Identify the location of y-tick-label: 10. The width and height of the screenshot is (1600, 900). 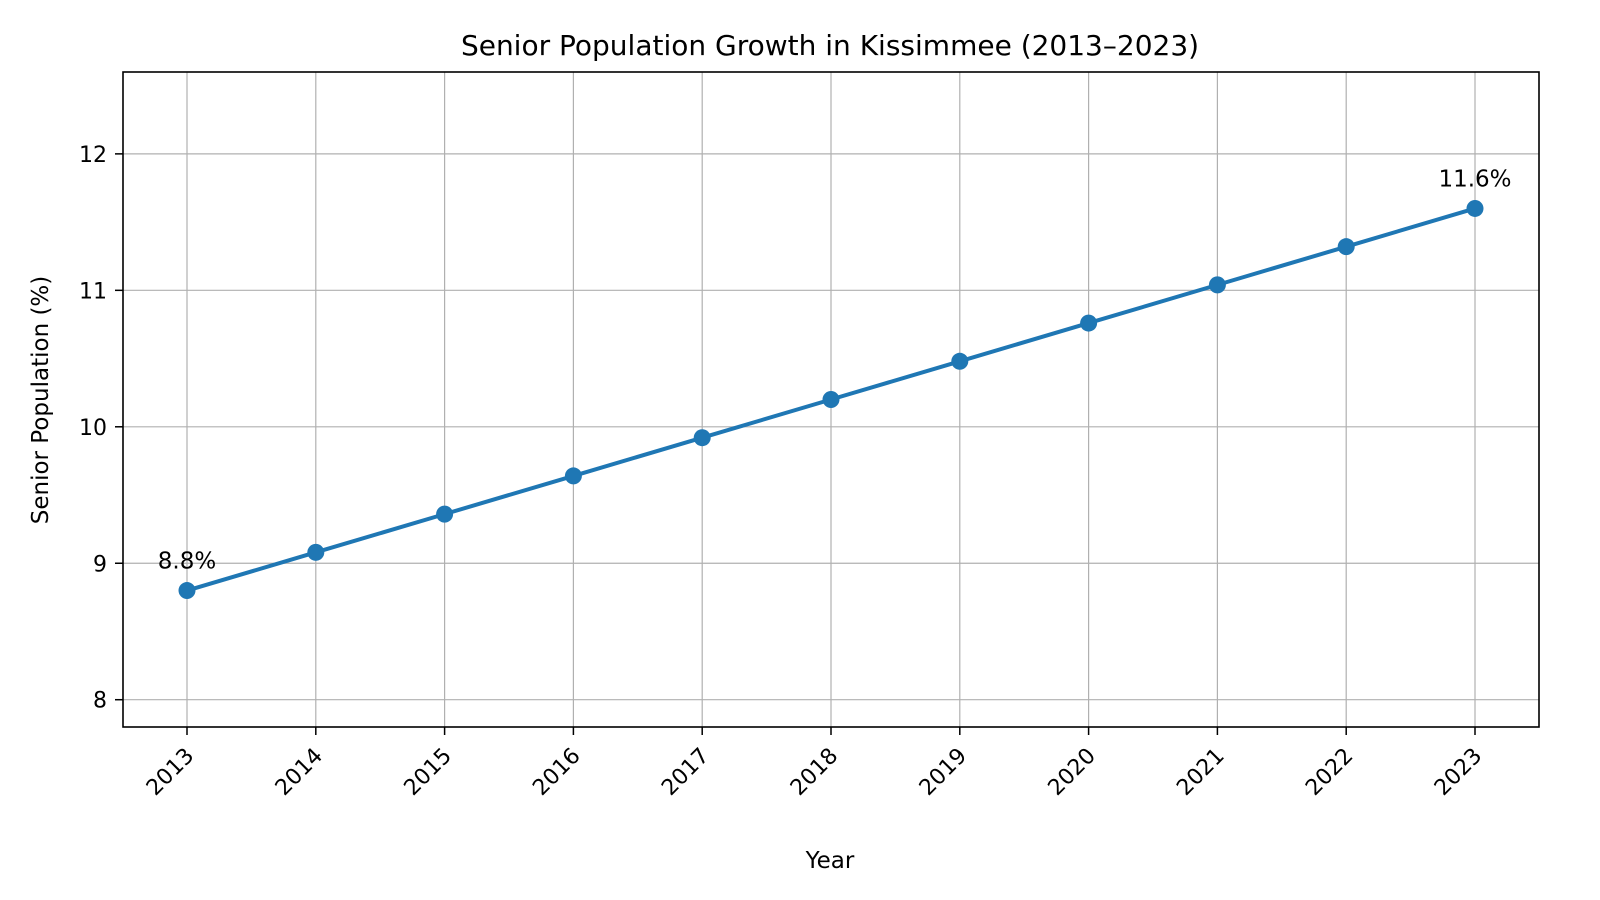
(93, 428).